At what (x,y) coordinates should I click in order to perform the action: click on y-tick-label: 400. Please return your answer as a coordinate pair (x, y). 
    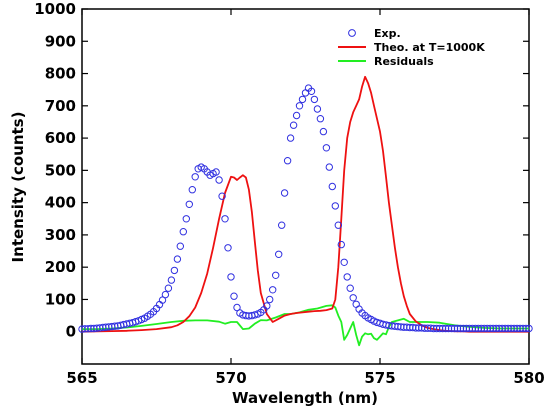
    Looking at the image, I should click on (60, 203).